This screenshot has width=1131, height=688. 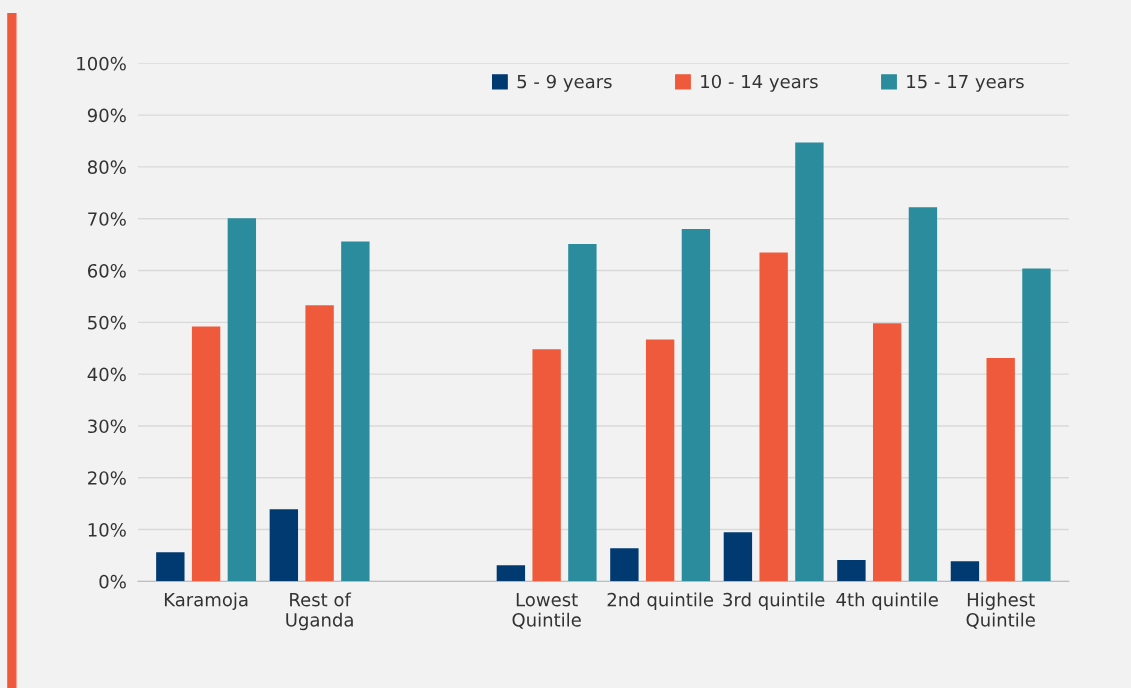 I want to click on y-tick-label: 30%, so click(x=107, y=426).